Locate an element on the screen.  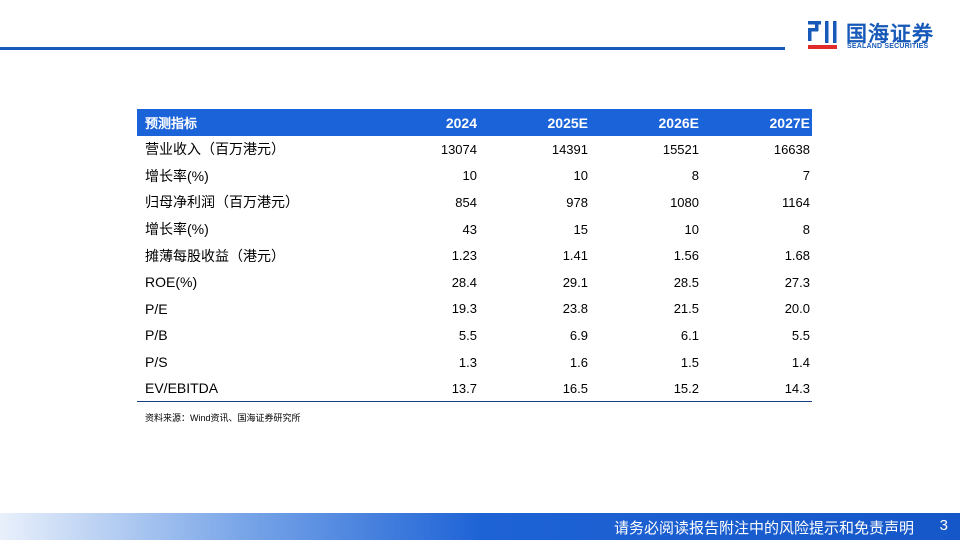
table-row: 归母净利润（百万港元） 854 978 1080 1164 is located at coordinates (474, 202).